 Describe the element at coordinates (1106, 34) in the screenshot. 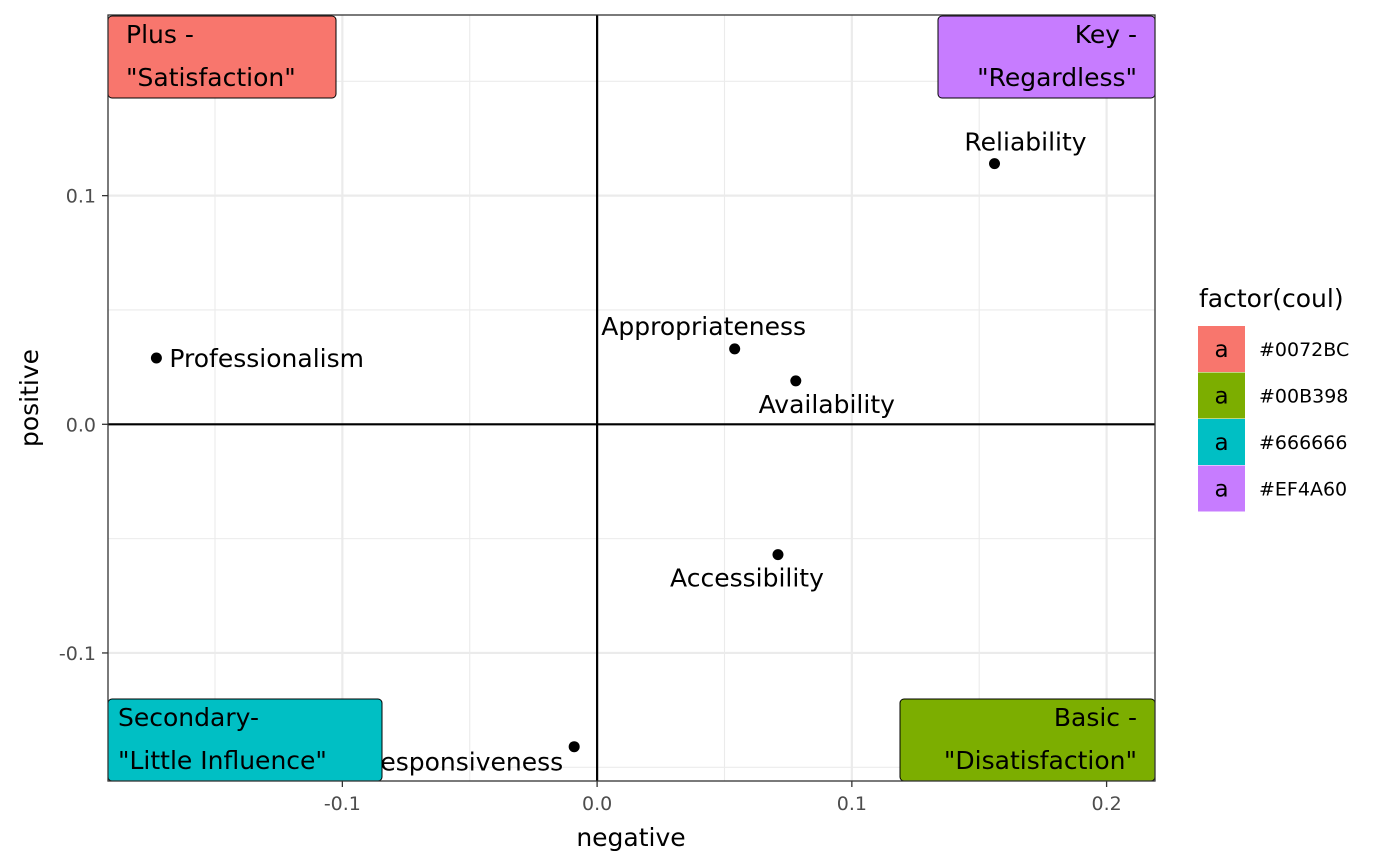

I see `quadrant-label-line1: Key -` at that location.